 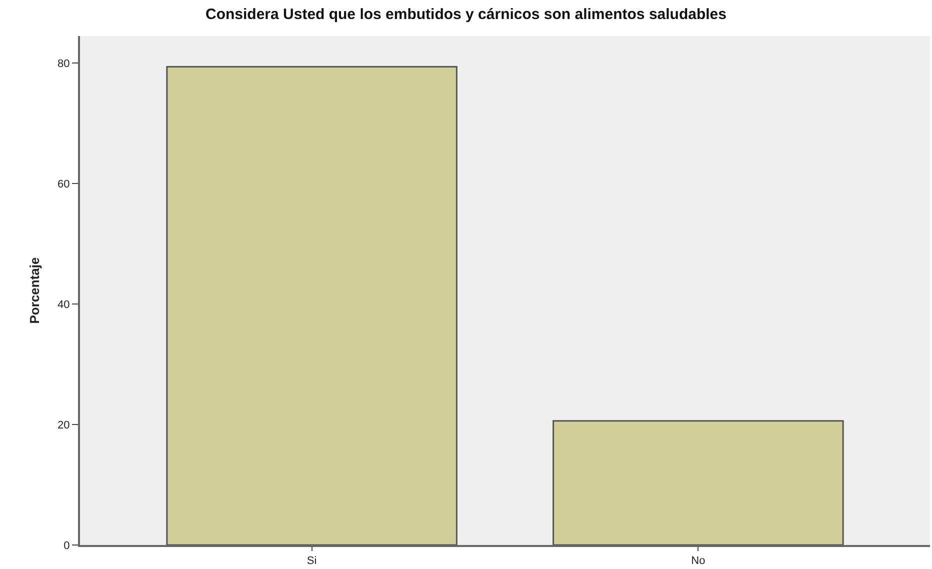 I want to click on y-tick-label: 40, so click(x=64, y=304).